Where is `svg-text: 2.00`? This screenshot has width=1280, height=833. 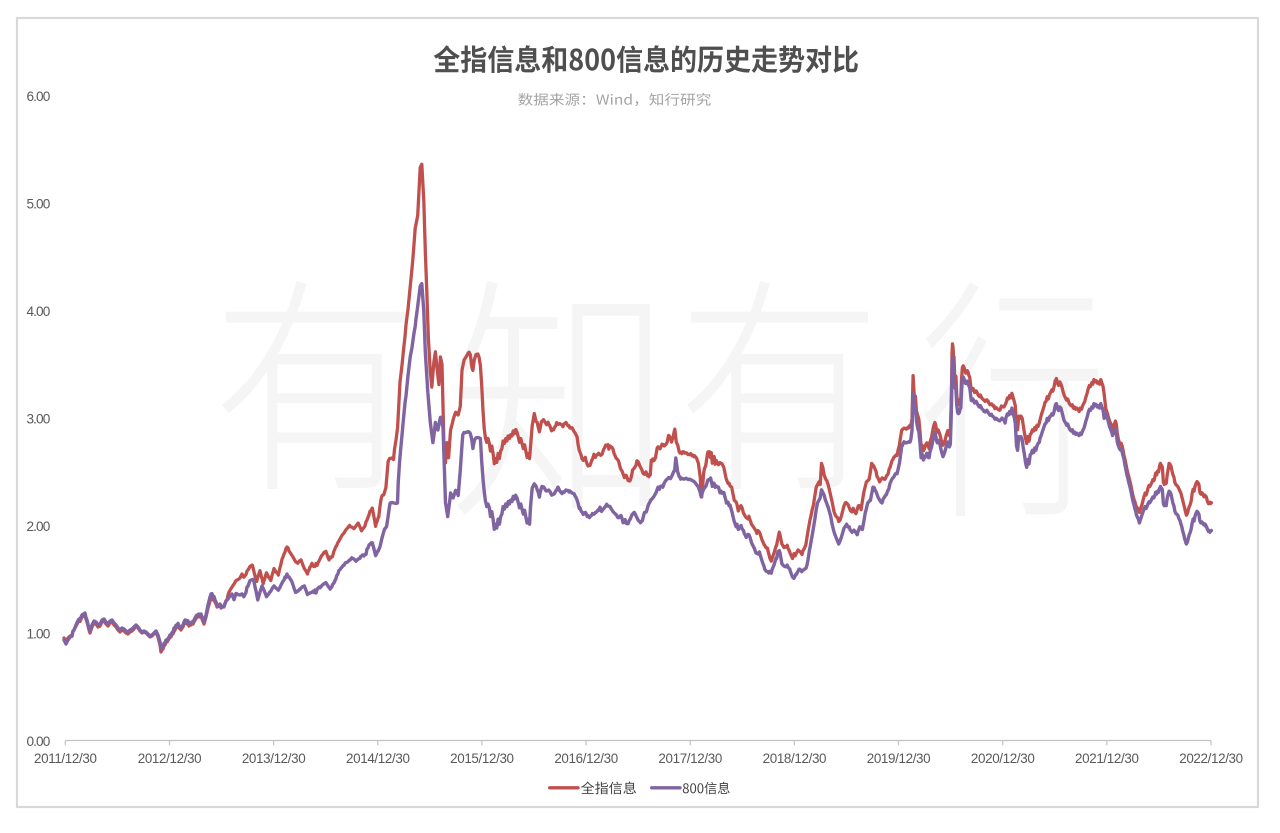
svg-text: 2.00 is located at coordinates (39, 526).